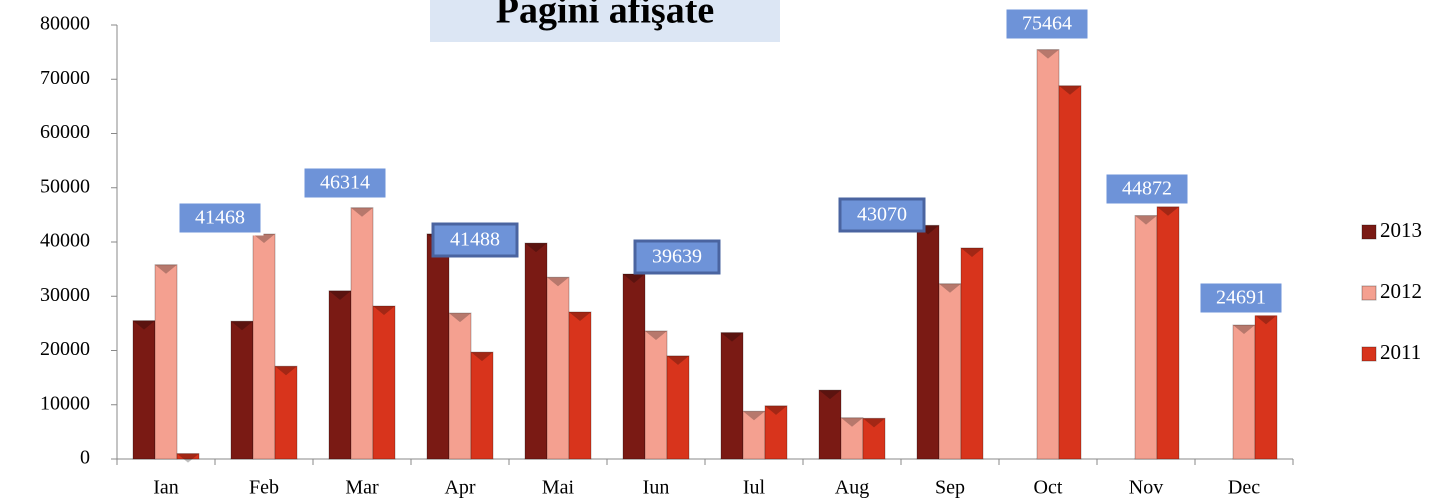 The height and width of the screenshot is (504, 1449). I want to click on annotation: 44872, so click(1147, 189).